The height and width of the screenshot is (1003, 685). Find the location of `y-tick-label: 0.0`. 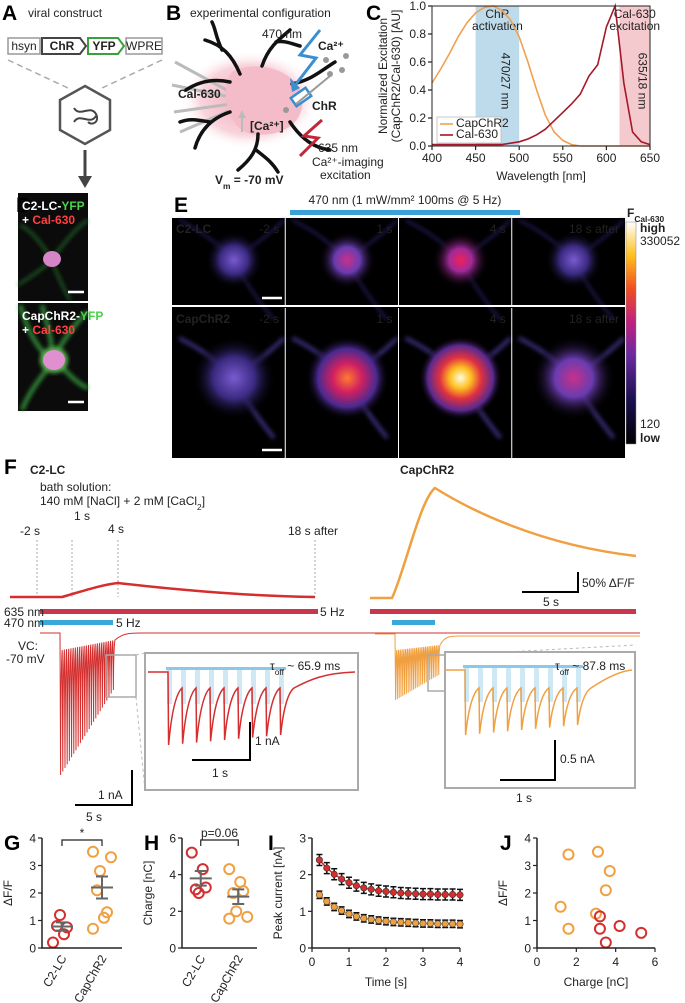

y-tick-label: 0.0 is located at coordinates (417, 146).